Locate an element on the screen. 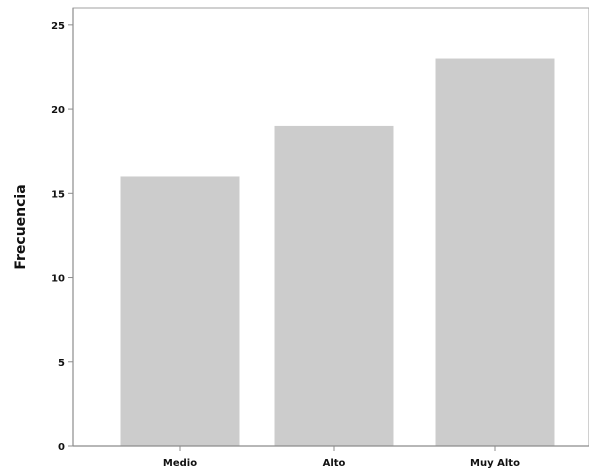 The image size is (589, 473). y-tick-label: 10 is located at coordinates (58, 279).